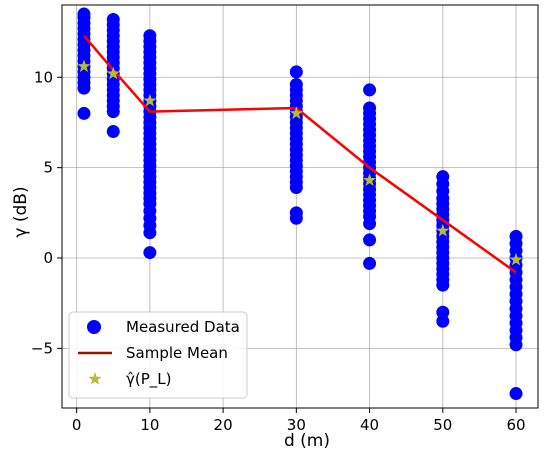 The height and width of the screenshot is (460, 550). I want to click on x-axis-label: d (m), so click(307, 441).